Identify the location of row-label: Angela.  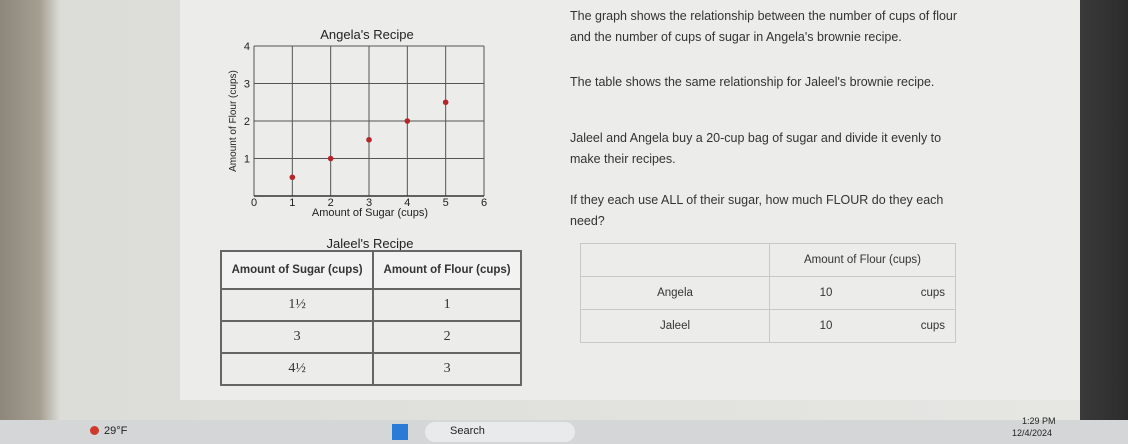
(675, 293).